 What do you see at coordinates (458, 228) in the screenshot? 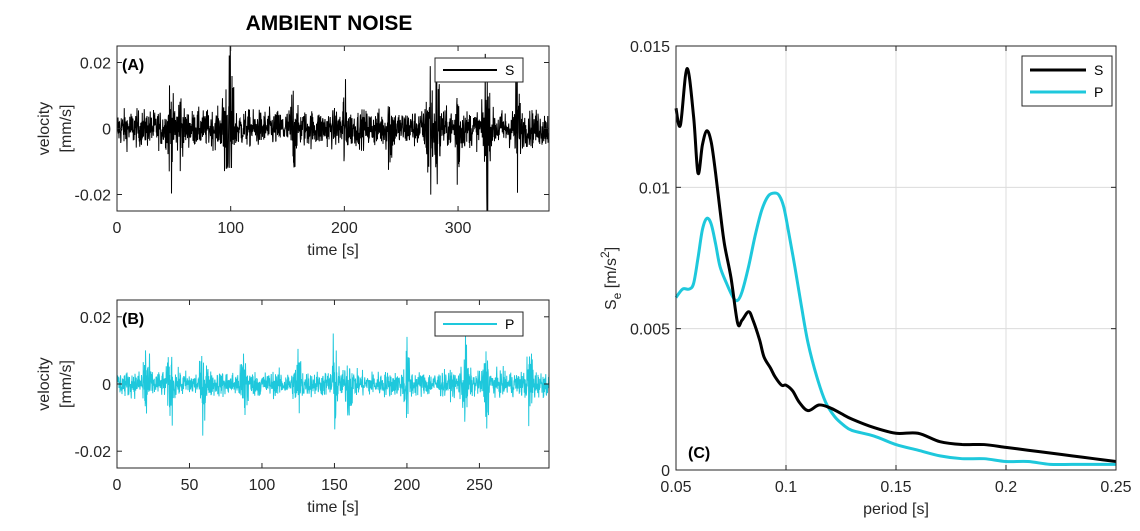
I see `x-tick-label: 300` at bounding box center [458, 228].